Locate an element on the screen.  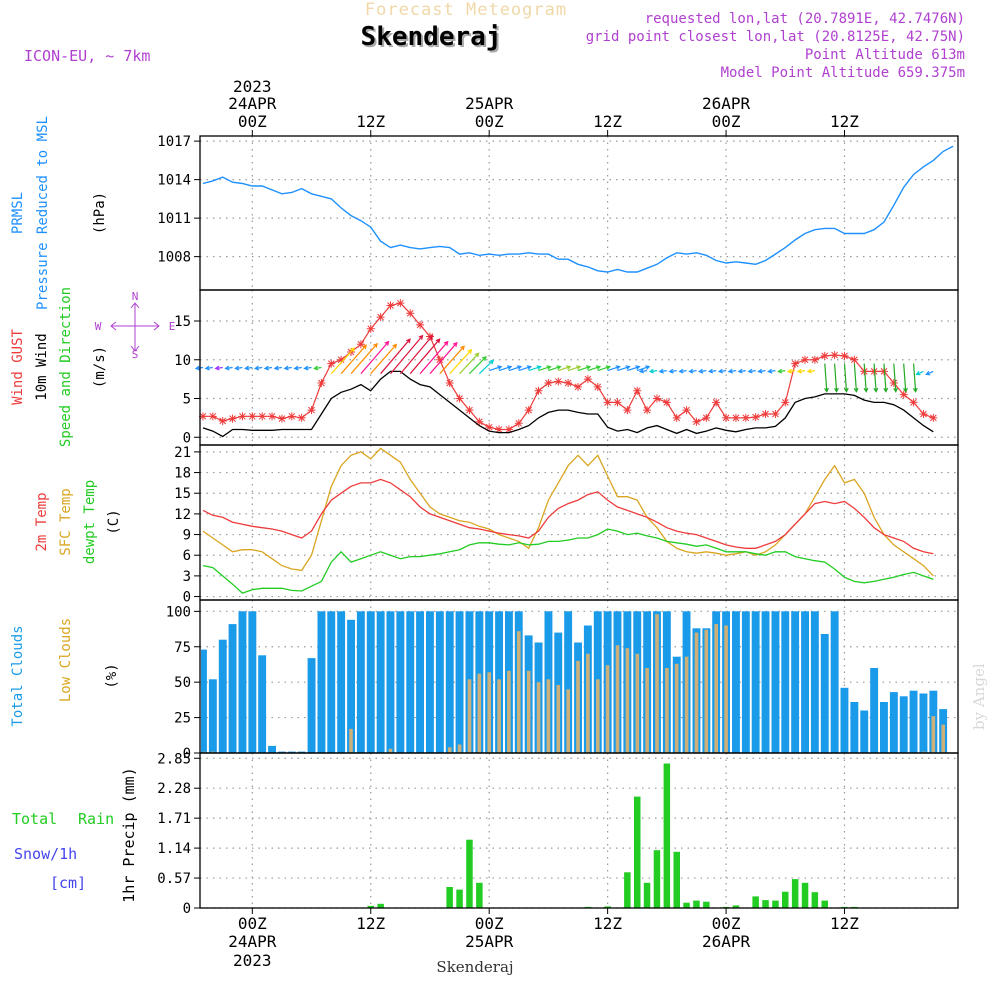
y-tick-label: 1011 is located at coordinates (174, 219).